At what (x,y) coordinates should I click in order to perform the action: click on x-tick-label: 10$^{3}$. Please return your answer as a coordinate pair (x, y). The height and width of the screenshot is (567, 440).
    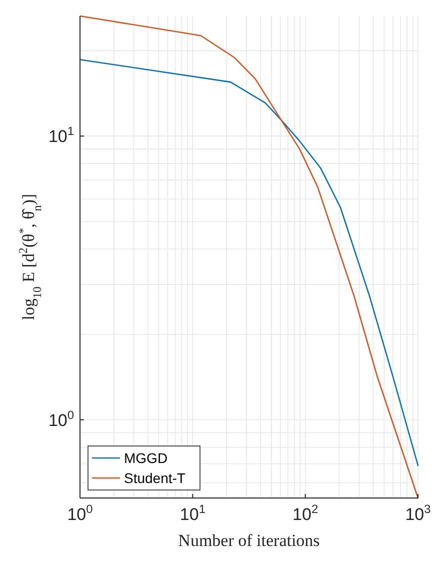
    Looking at the image, I should click on (418, 513).